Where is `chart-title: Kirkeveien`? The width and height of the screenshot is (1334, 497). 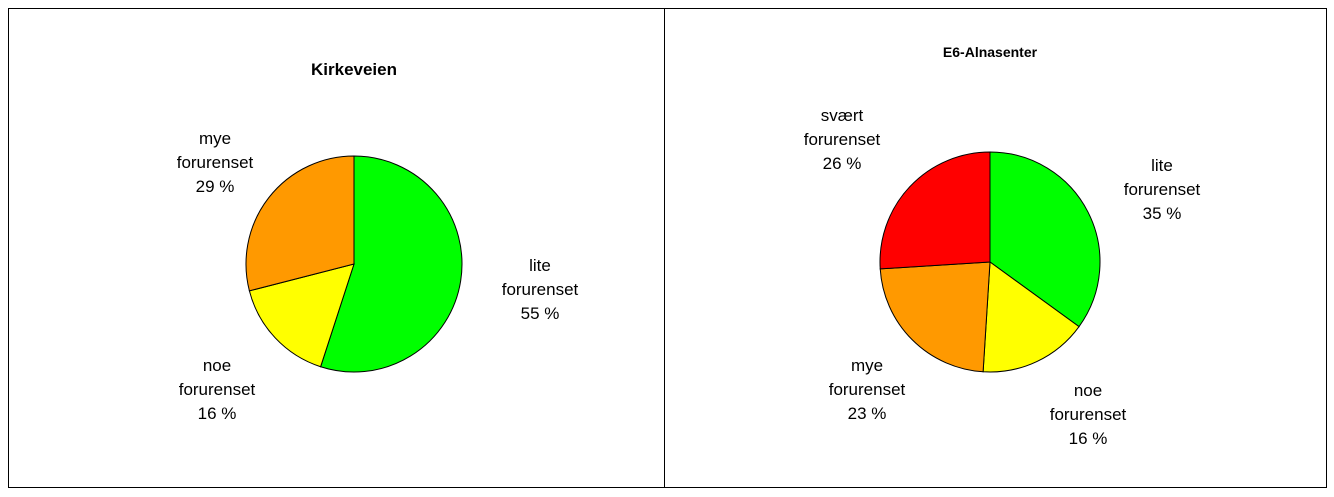
chart-title: Kirkeveien is located at coordinates (354, 69).